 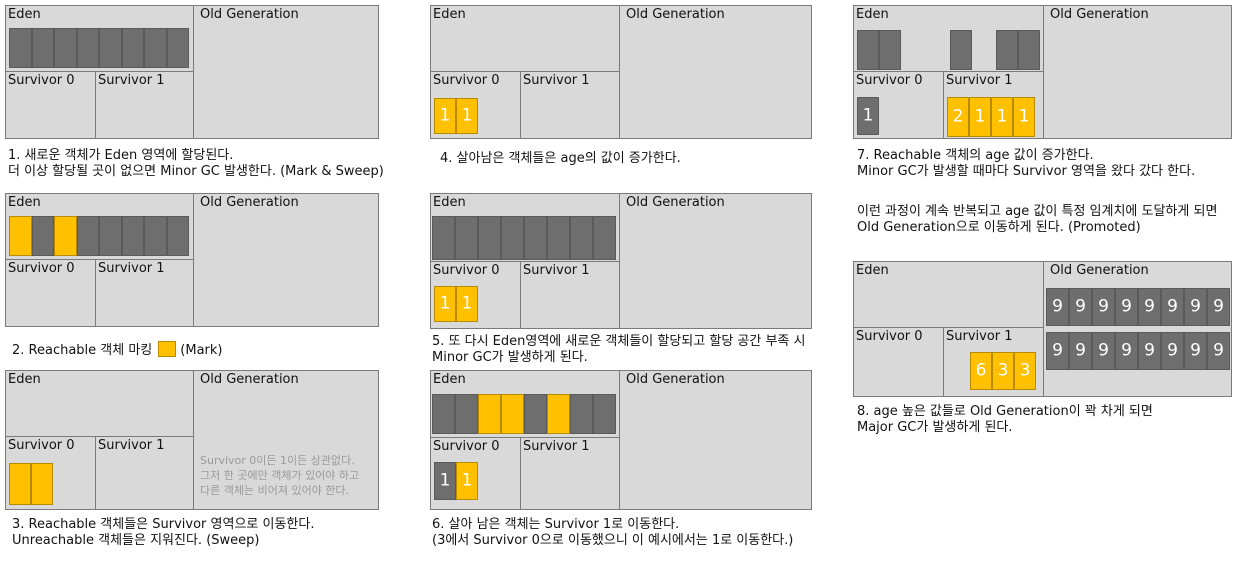 What do you see at coordinates (1037, 211) in the screenshot?
I see `step-7-caption-line-3: 이런 과정이 계속 반복되고 age 값이 특정 임계치에 도달하게 되면` at bounding box center [1037, 211].